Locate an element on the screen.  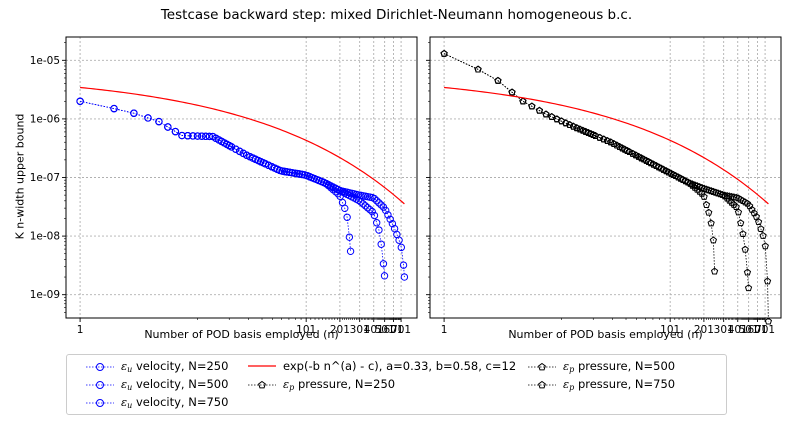
x-tick-label: 701 is located at coordinates (401, 330).